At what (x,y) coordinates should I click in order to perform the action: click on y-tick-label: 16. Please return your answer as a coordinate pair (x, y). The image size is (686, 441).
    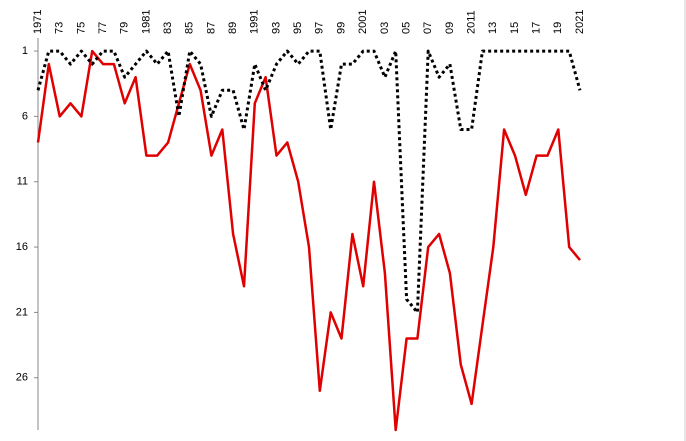
    Looking at the image, I should click on (22, 247).